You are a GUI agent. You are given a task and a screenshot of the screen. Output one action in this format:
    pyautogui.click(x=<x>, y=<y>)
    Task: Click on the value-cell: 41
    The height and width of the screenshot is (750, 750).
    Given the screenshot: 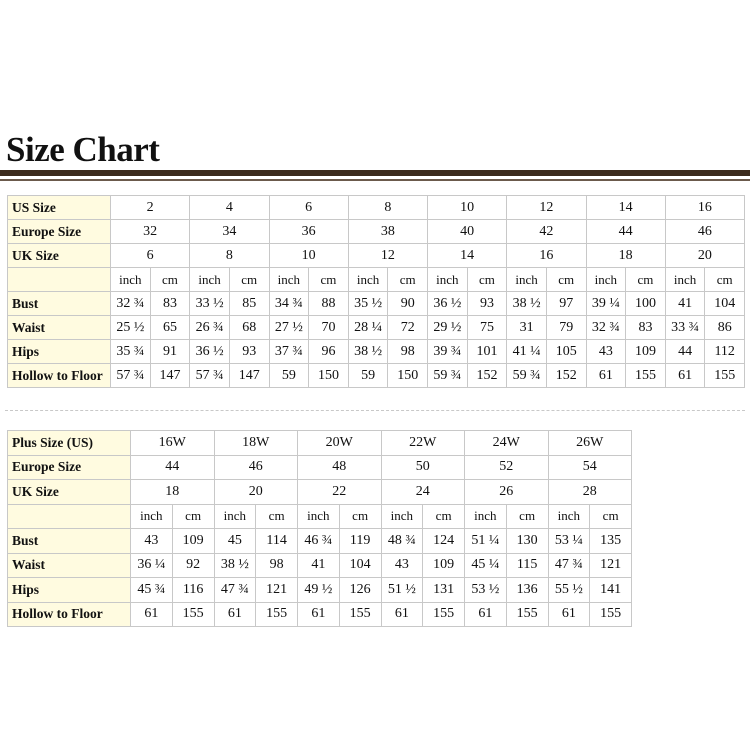 What is the action you would take?
    pyautogui.click(x=318, y=565)
    